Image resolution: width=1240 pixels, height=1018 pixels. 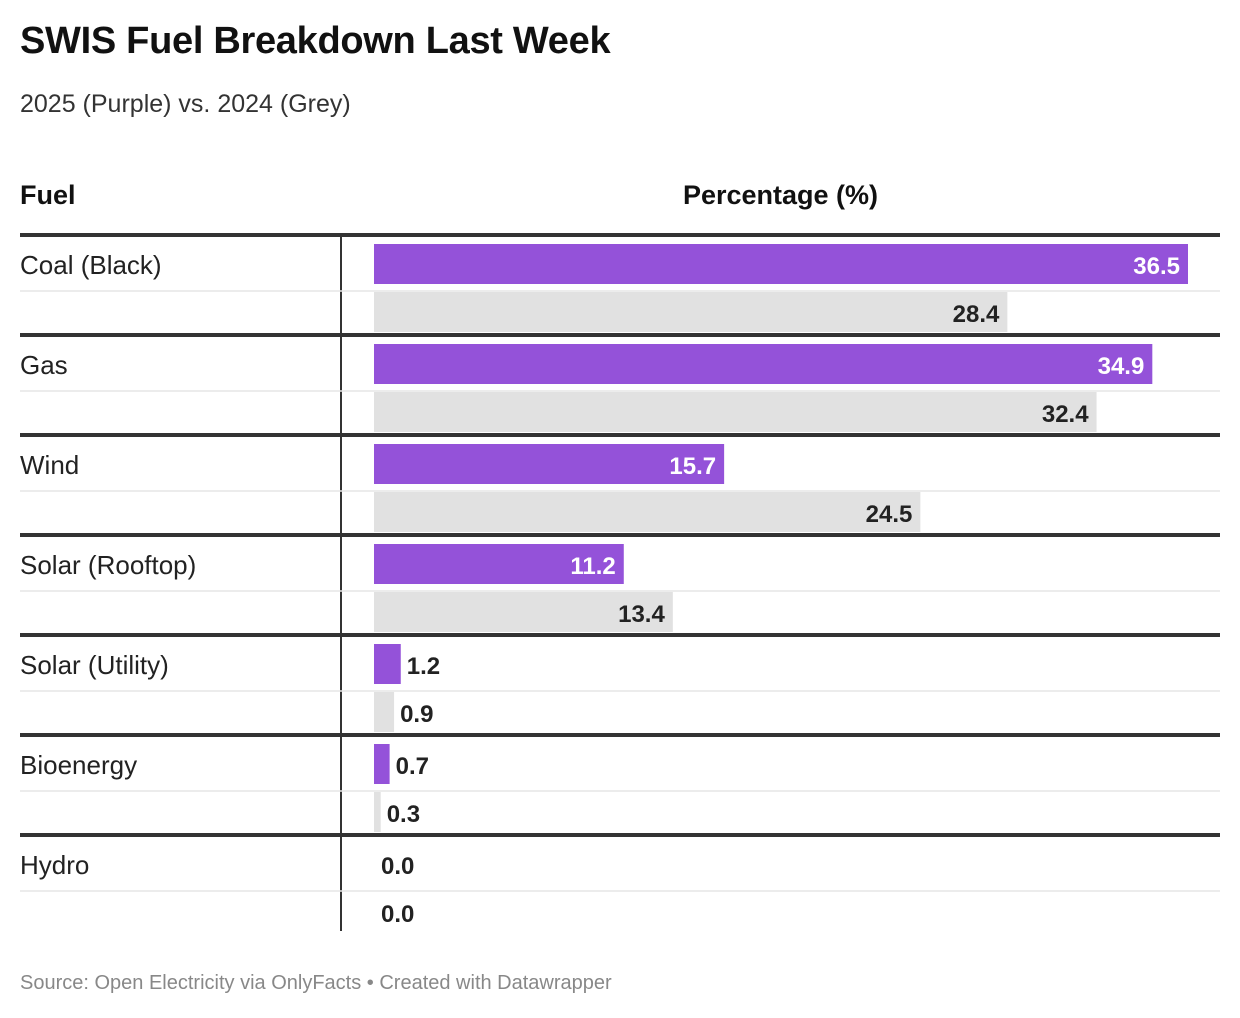 What do you see at coordinates (397, 914) in the screenshot?
I see `data-label-2024: 0.0` at bounding box center [397, 914].